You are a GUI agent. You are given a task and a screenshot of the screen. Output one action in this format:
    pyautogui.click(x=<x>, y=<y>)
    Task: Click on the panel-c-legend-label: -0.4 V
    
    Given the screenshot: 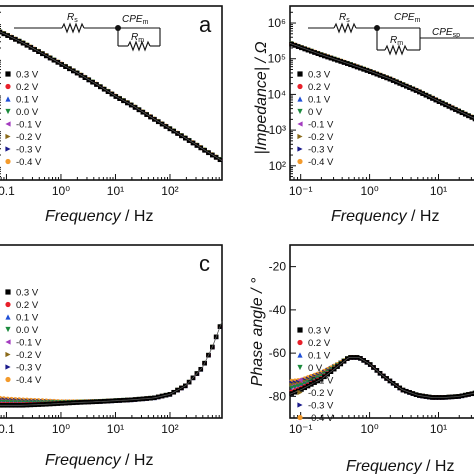 What is the action you would take?
    pyautogui.click(x=29, y=380)
    